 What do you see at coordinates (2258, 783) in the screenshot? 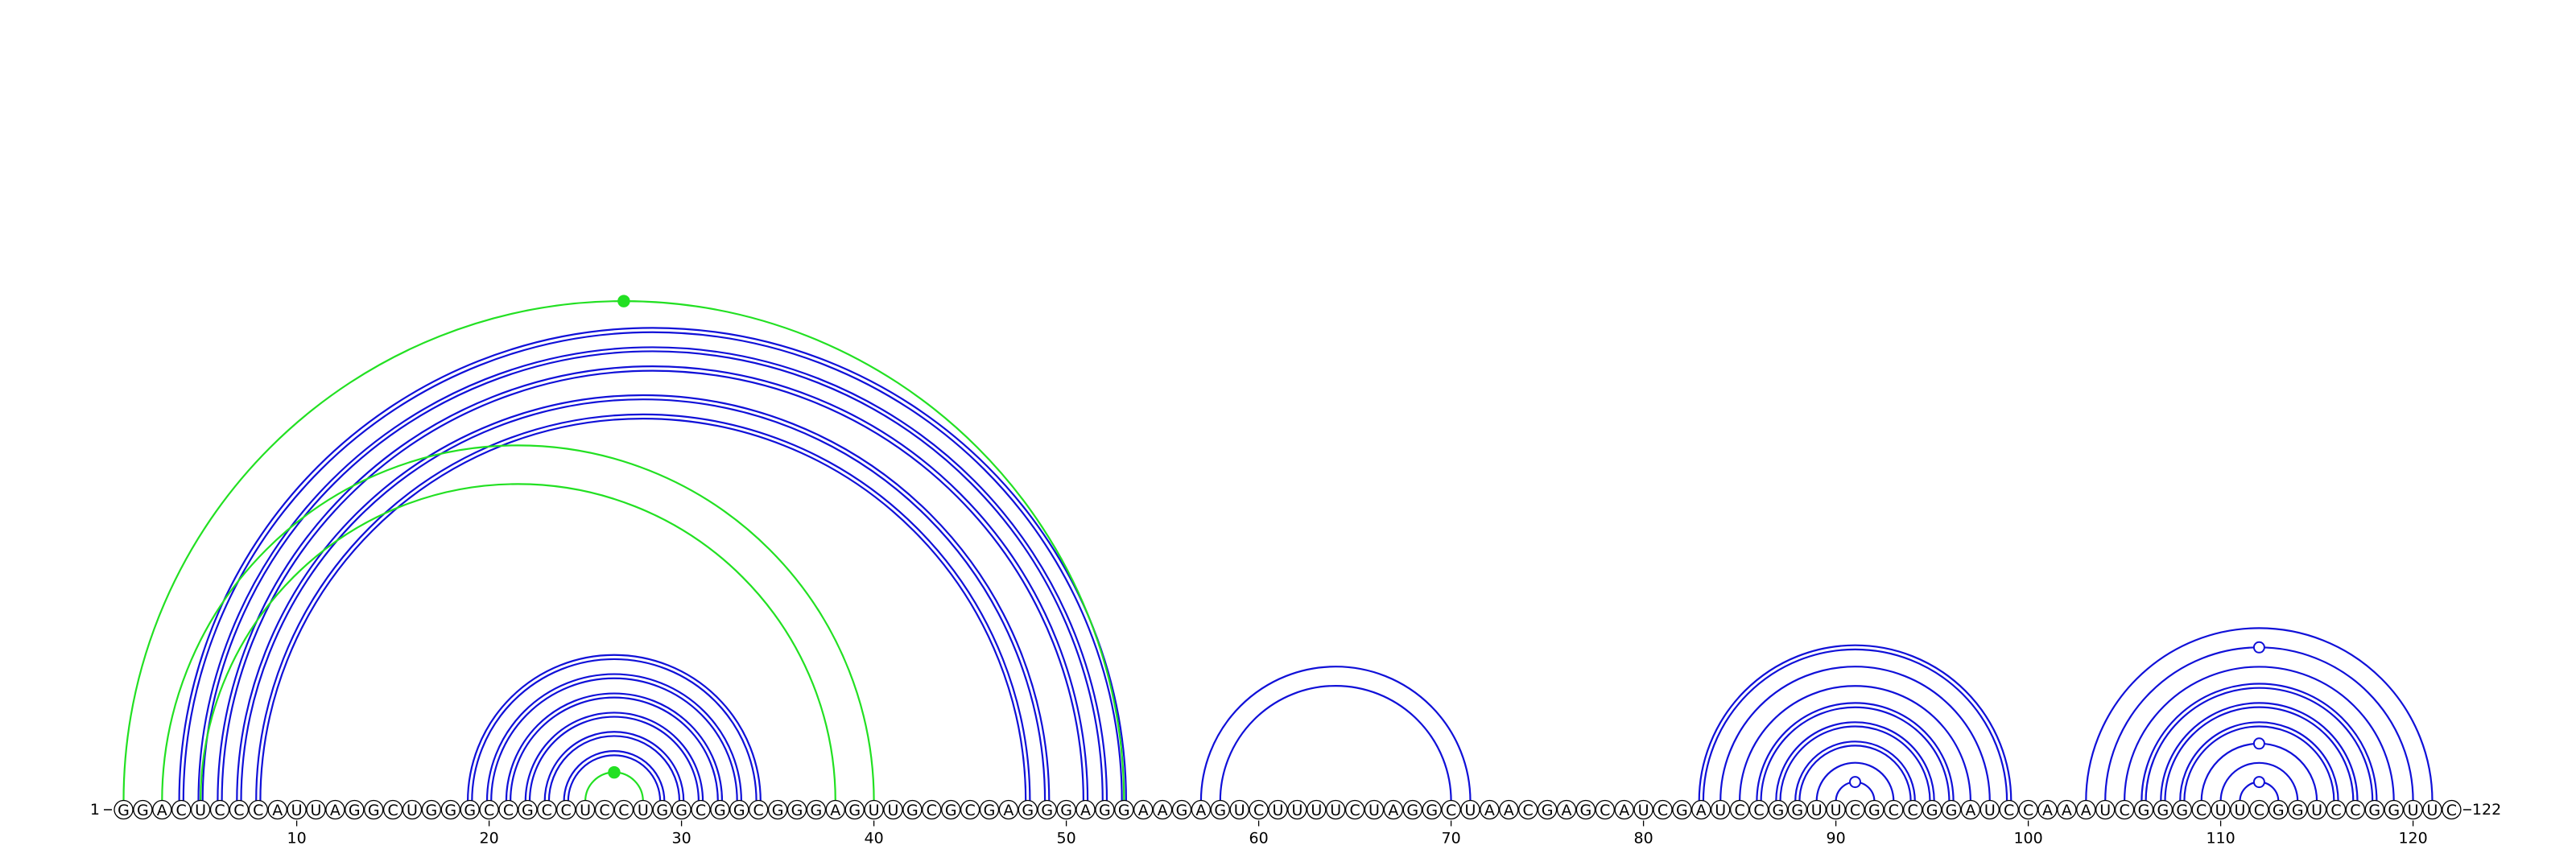
I see `arc-apex-marker-open` at bounding box center [2258, 783].